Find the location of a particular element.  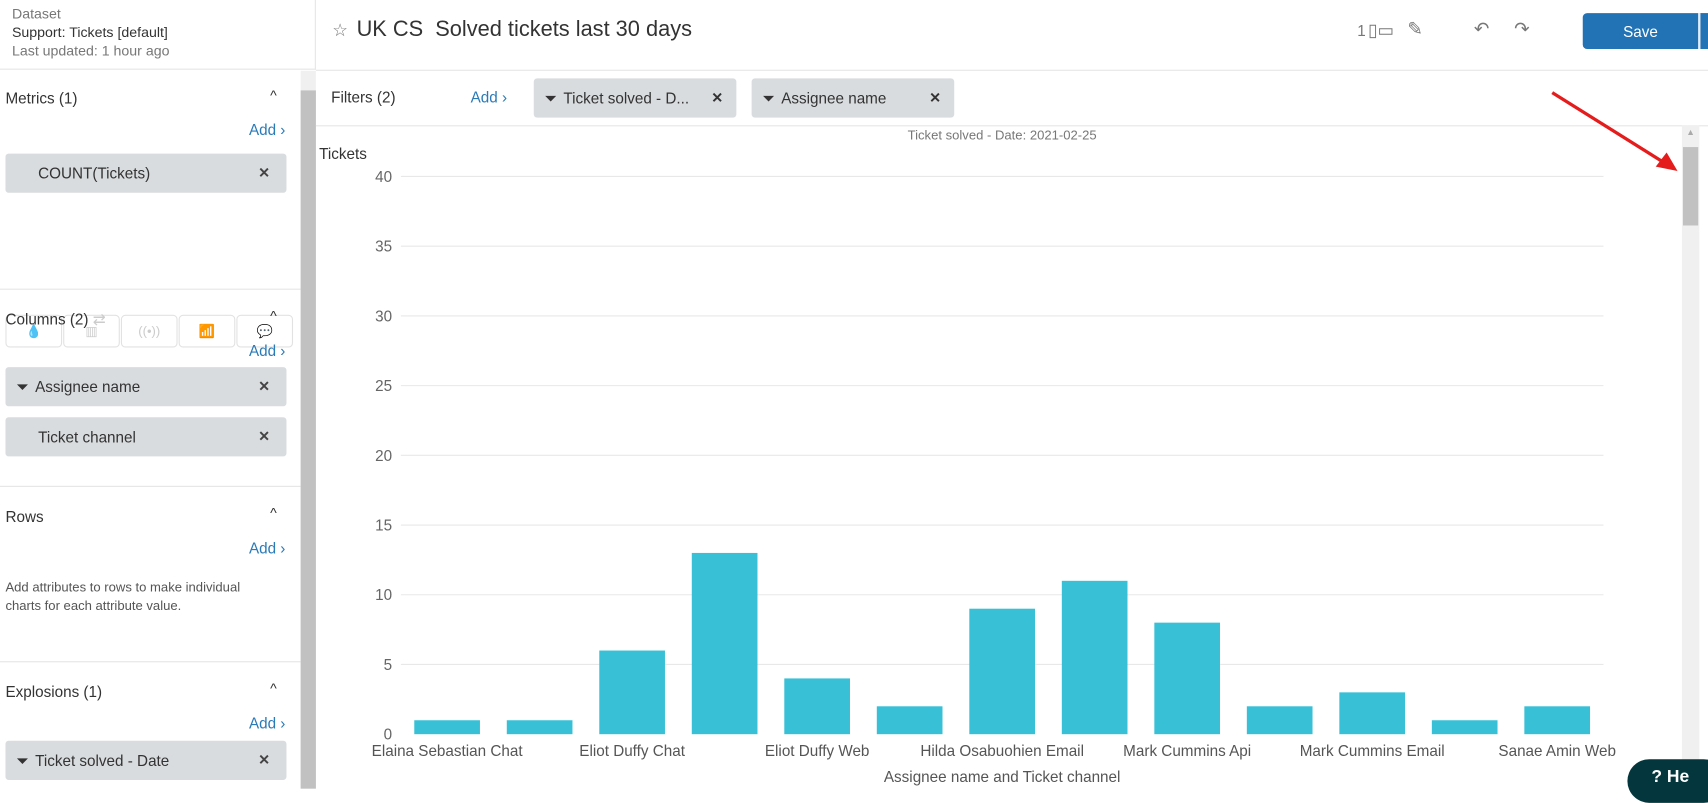

metrics-title: Metrics (1) is located at coordinates (41, 98).